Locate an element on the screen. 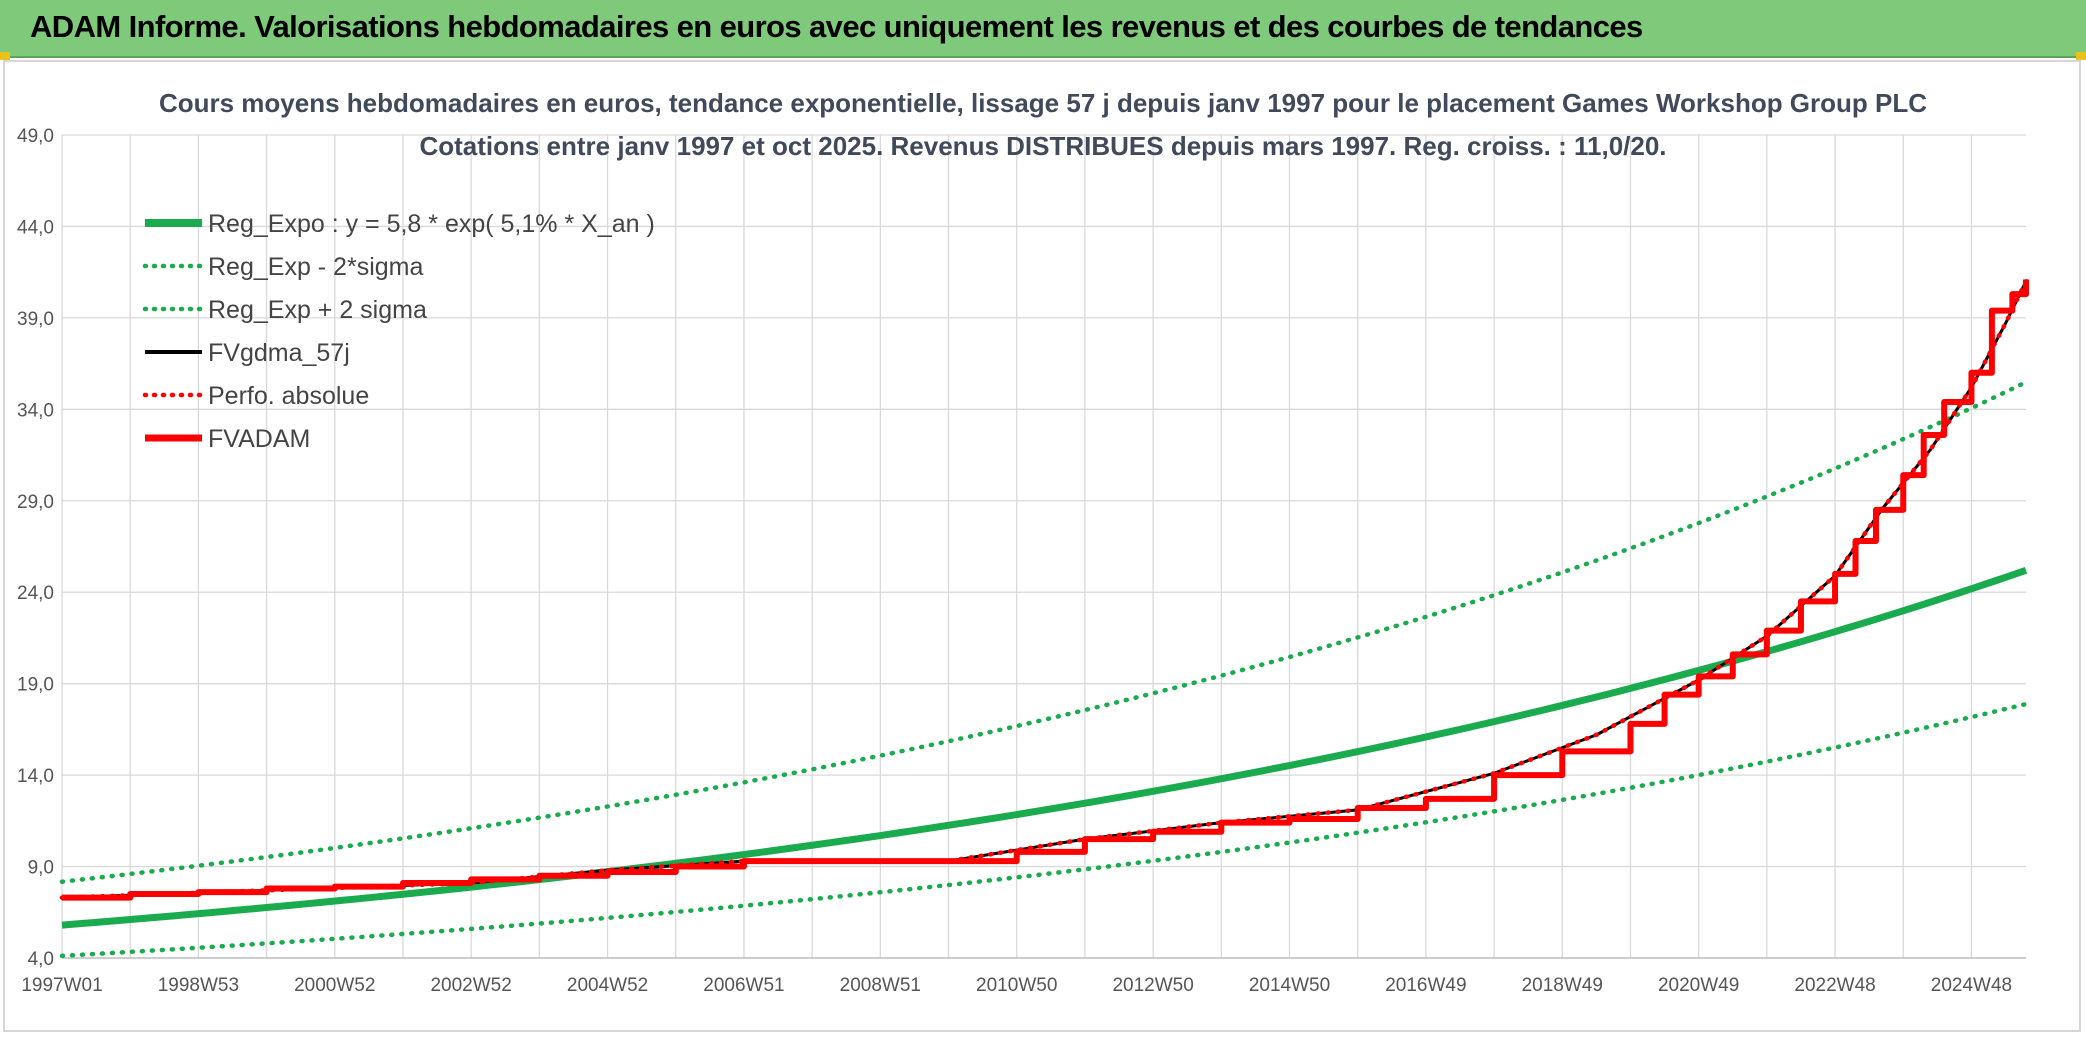 The height and width of the screenshot is (1037, 2086). y-tick-label: 4,0 is located at coordinates (41, 959).